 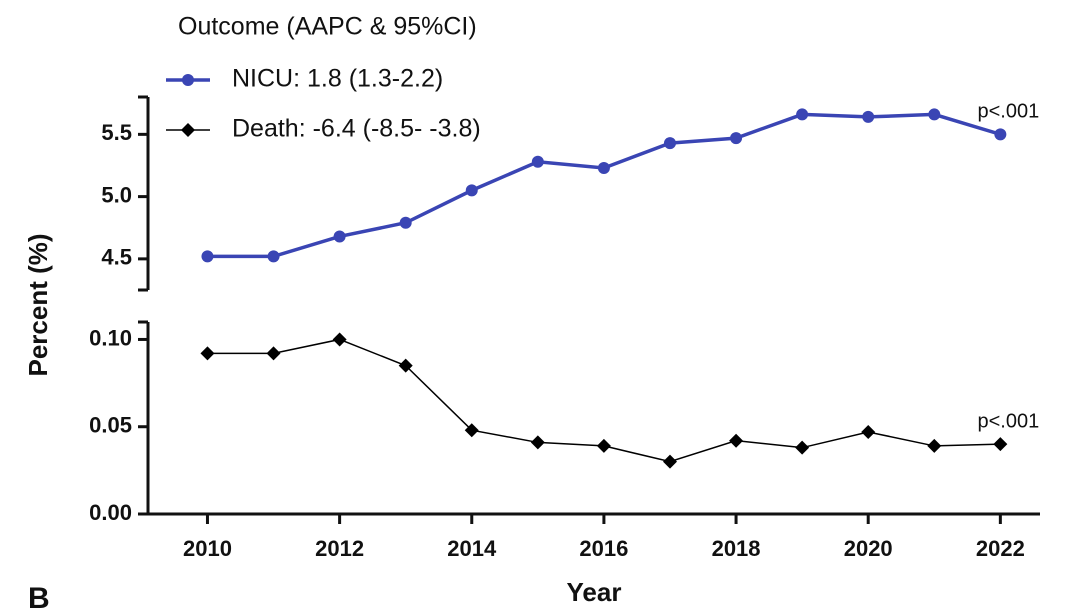 I want to click on y-tick-label: 0.00, so click(x=110, y=512).